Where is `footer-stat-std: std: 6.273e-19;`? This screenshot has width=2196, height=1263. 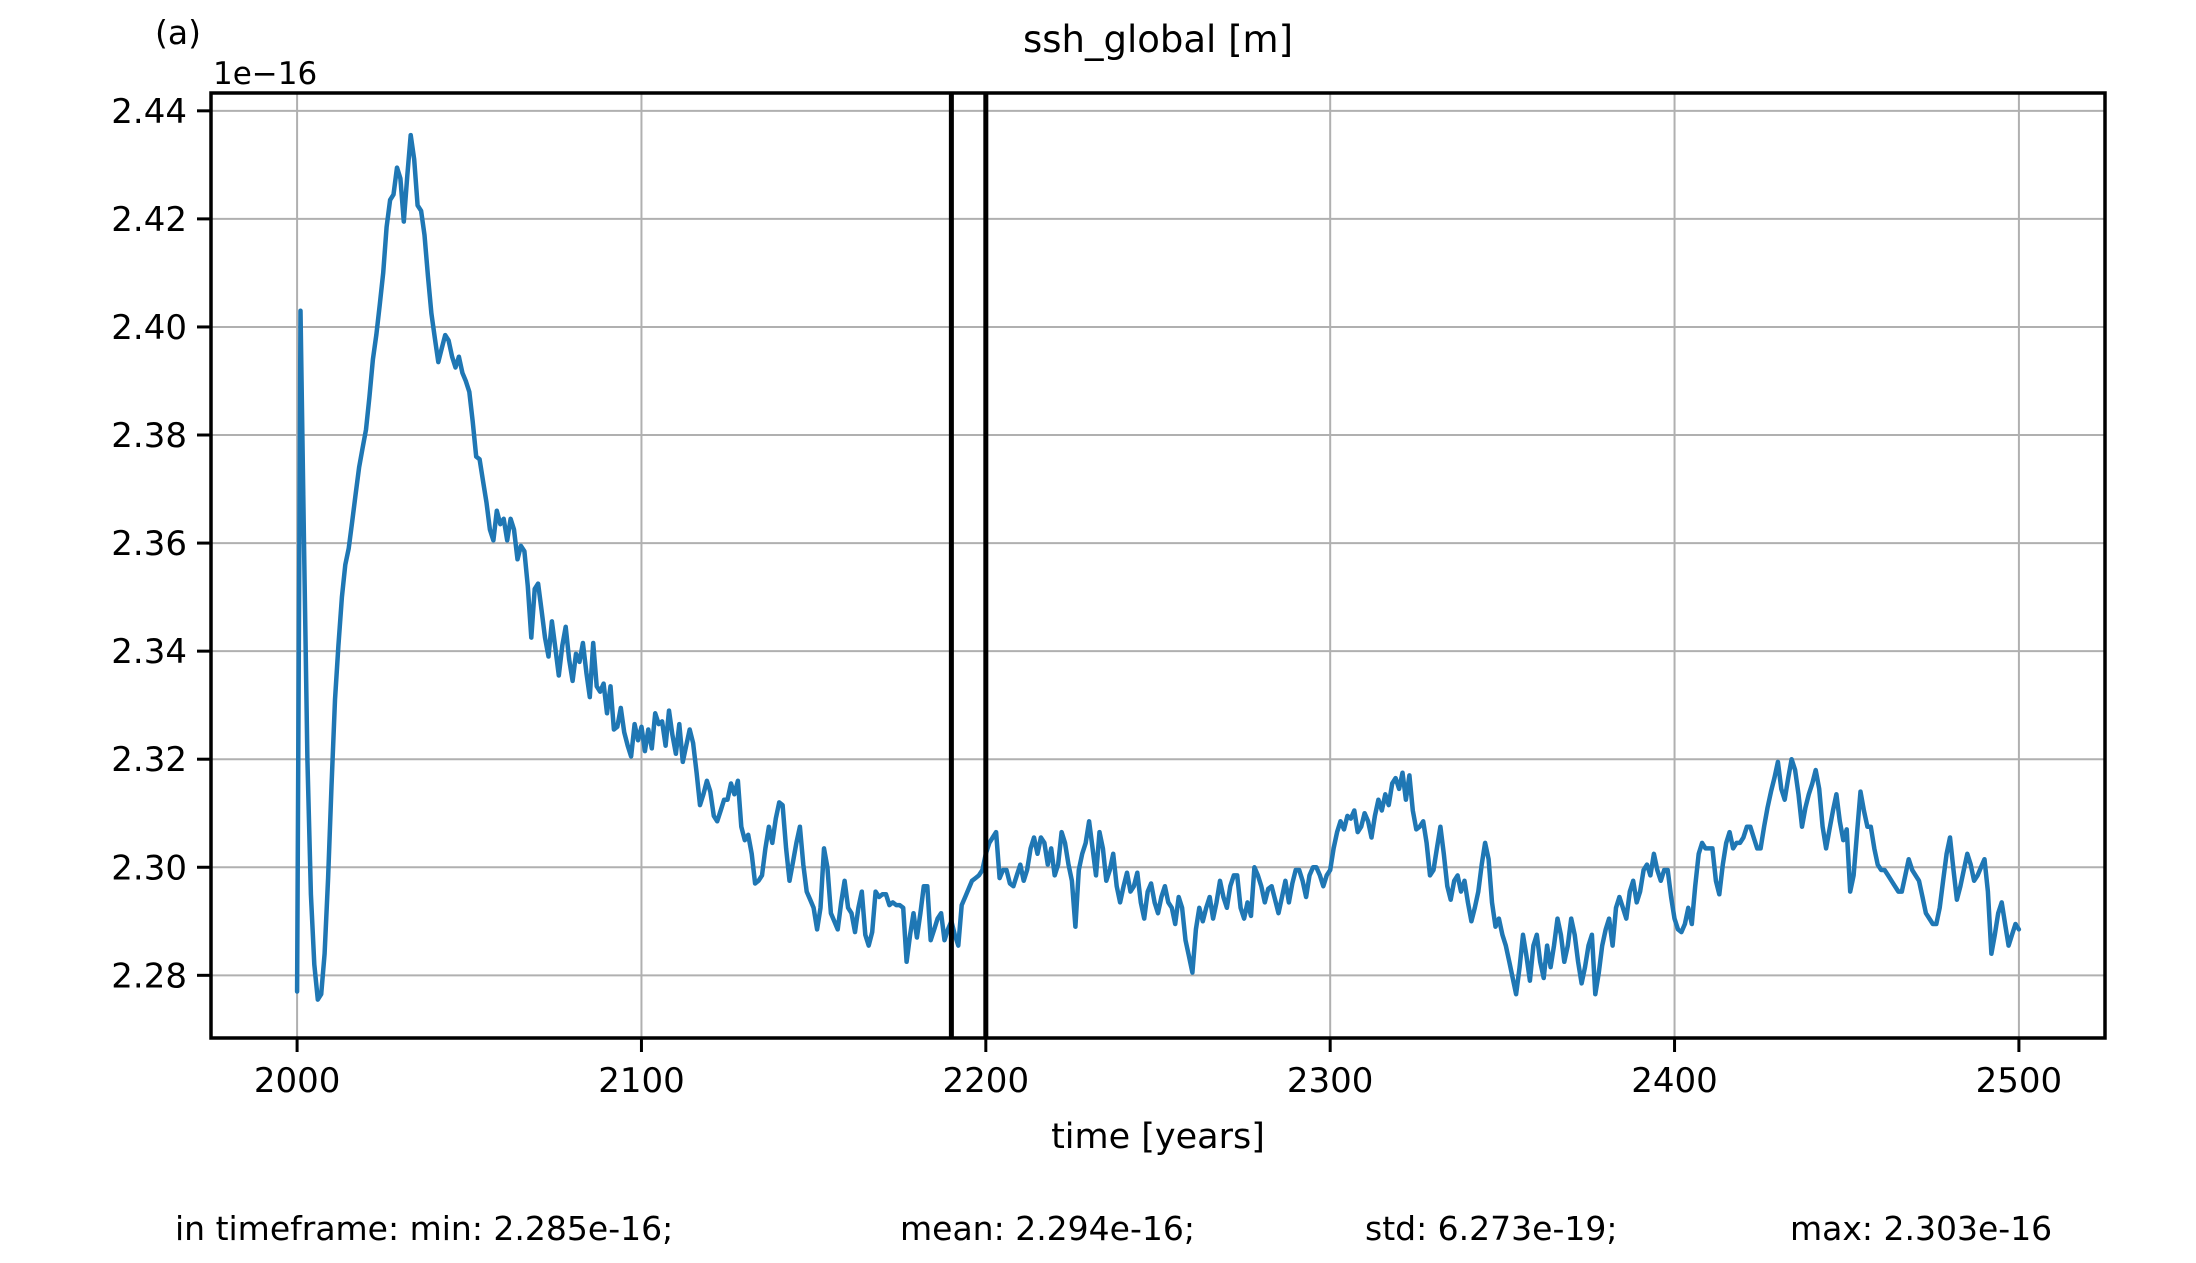
footer-stat-std: std: 6.273e-19; is located at coordinates (1491, 1228).